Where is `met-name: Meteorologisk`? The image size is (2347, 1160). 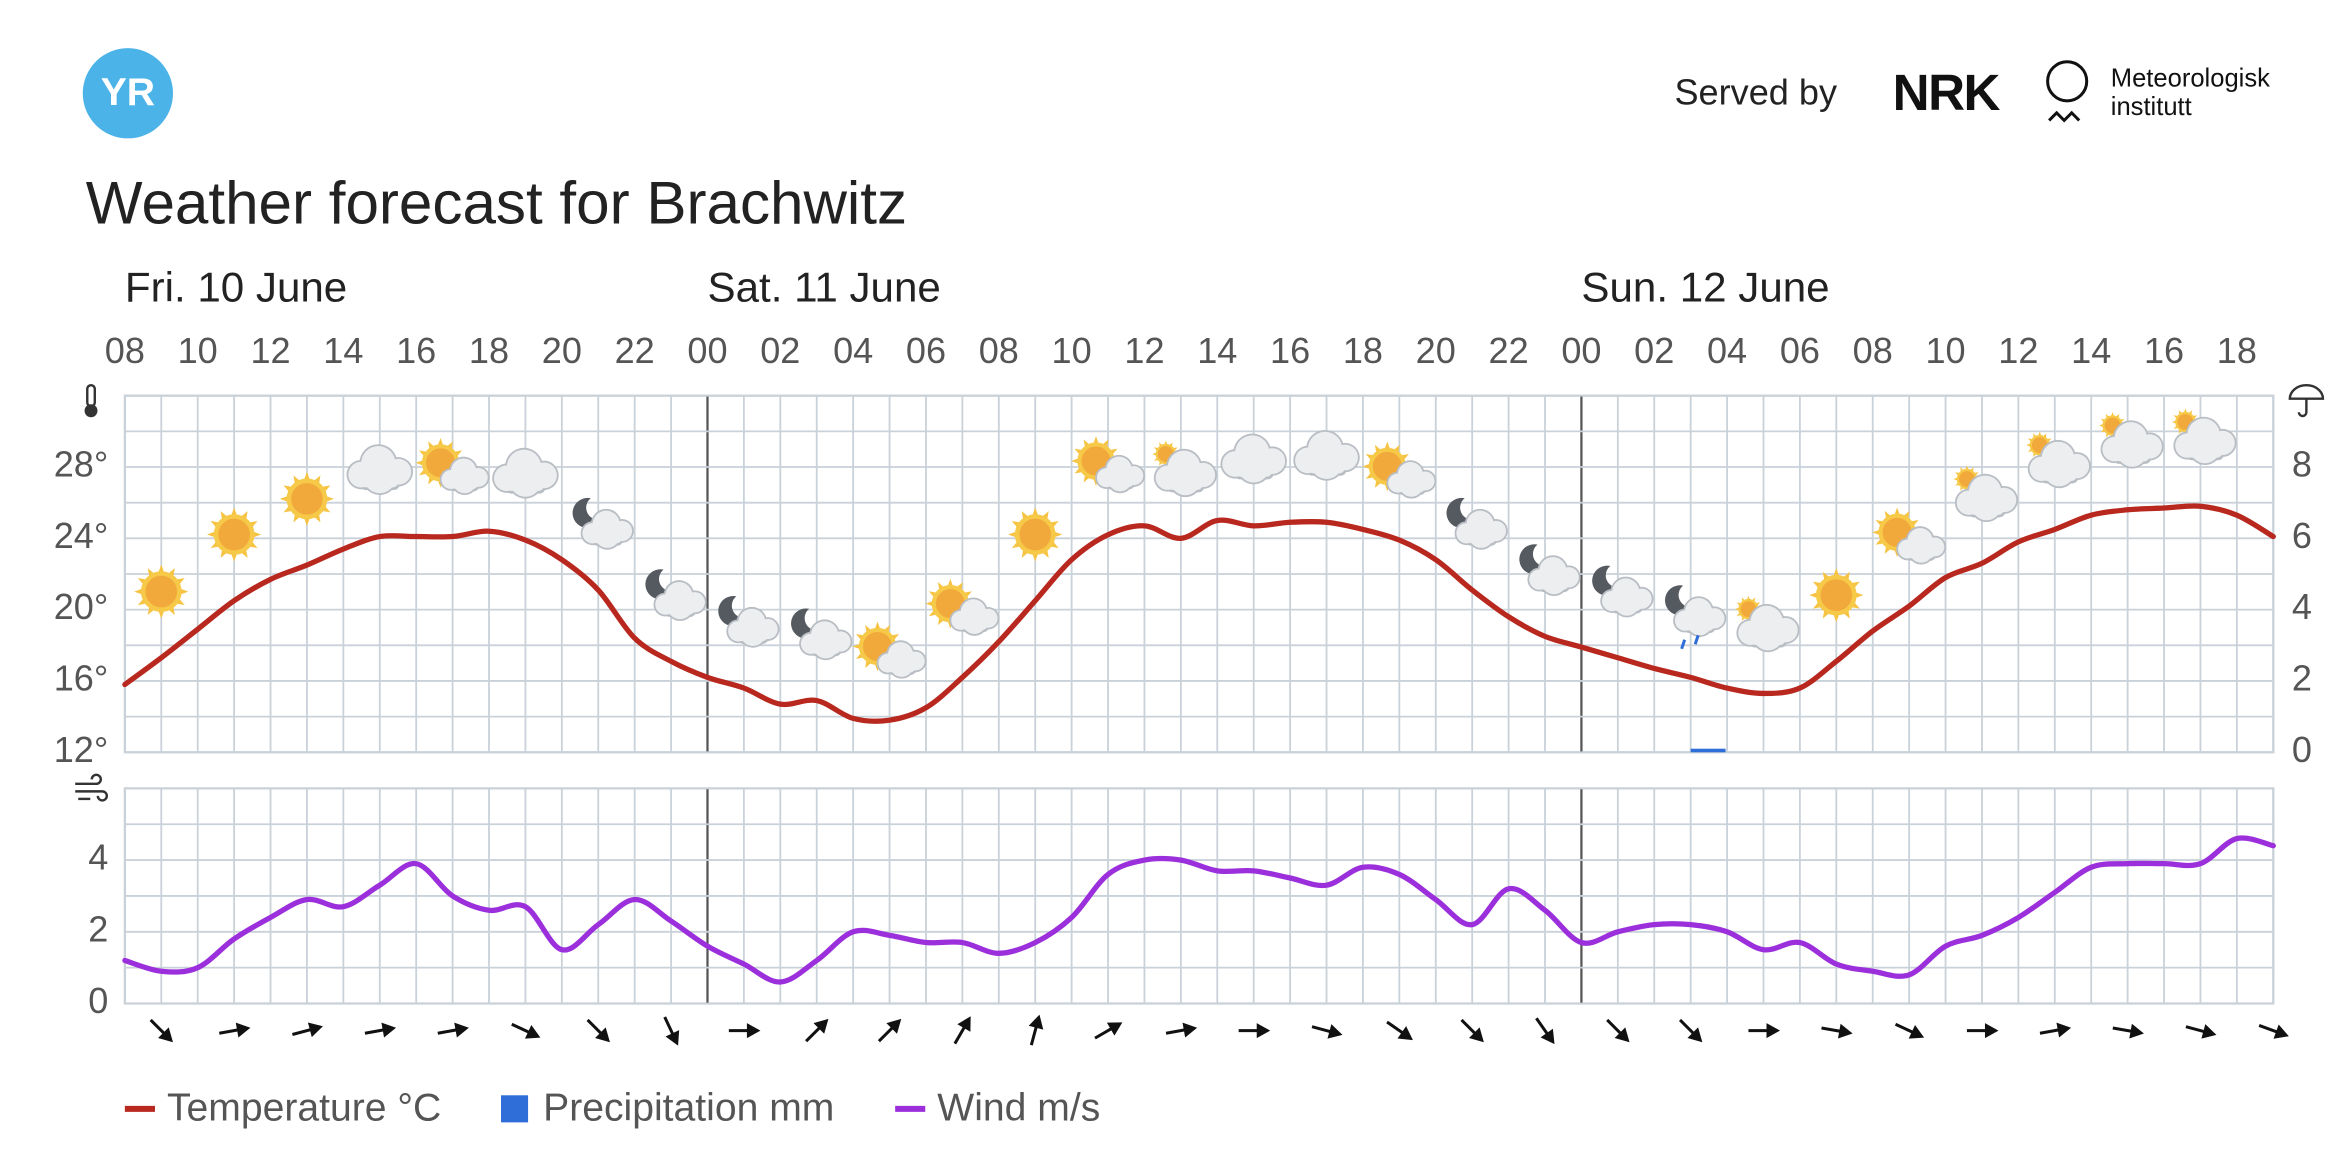 met-name: Meteorologisk is located at coordinates (2190, 79).